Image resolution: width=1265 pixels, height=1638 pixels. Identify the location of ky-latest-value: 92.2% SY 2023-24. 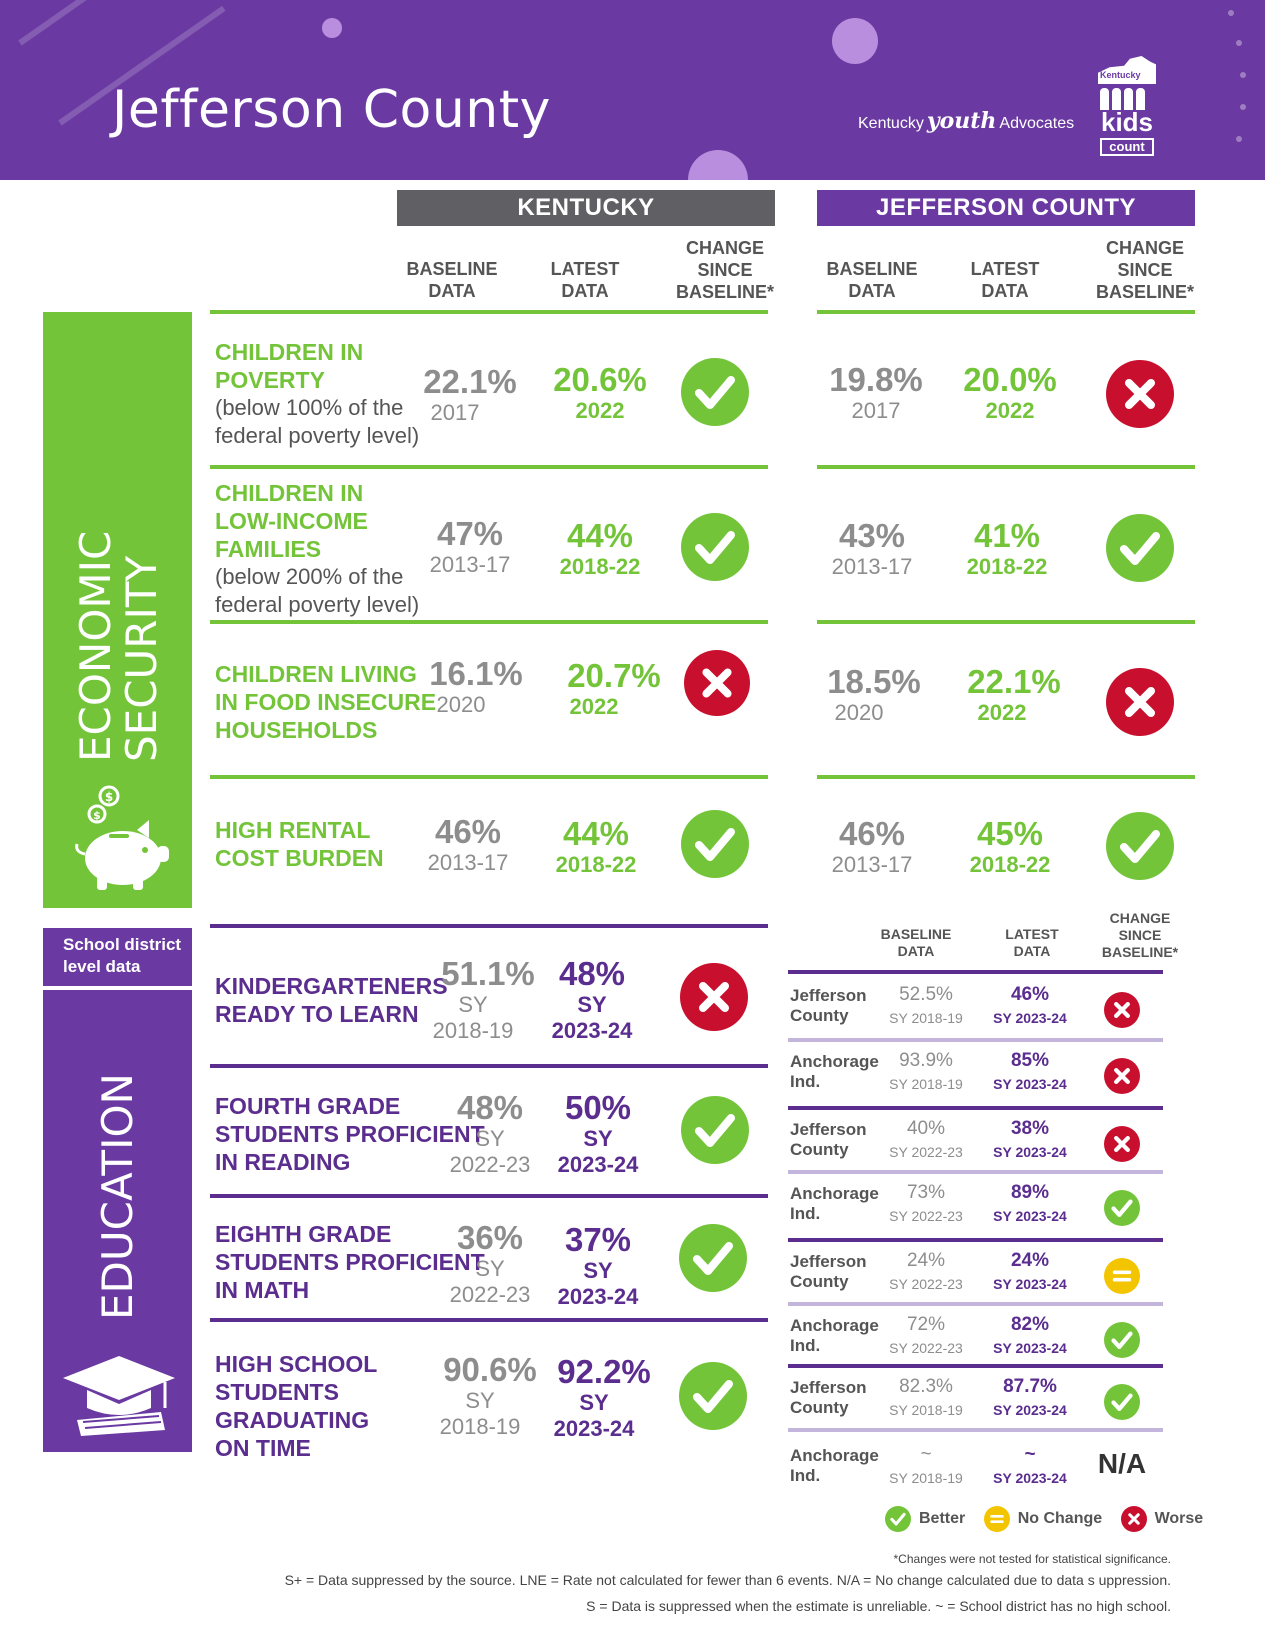
(602, 1397).